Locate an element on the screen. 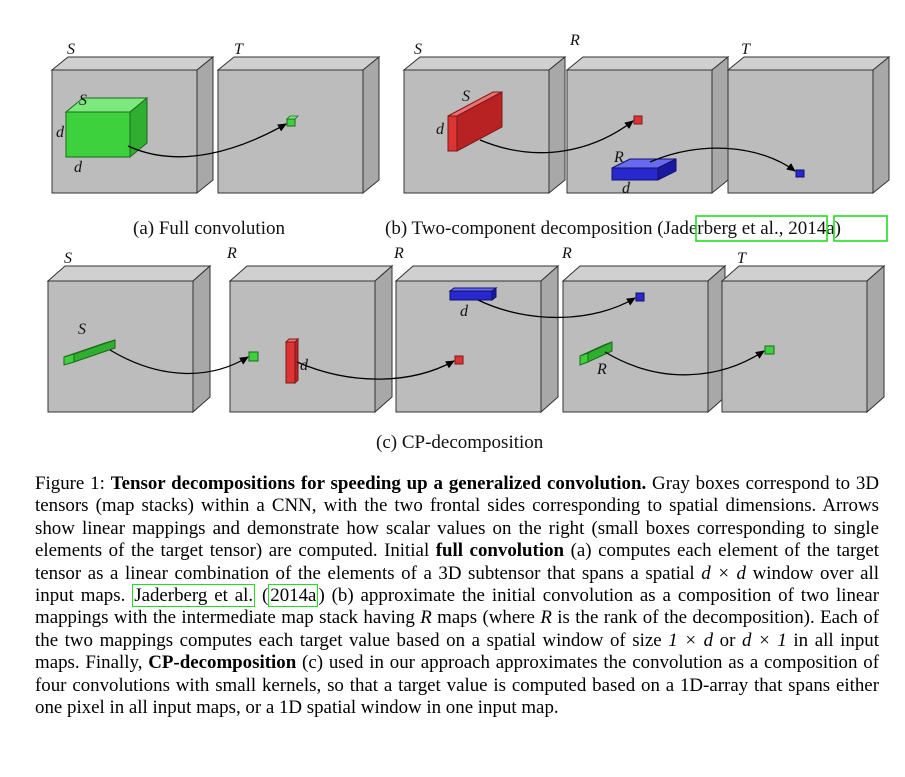 This screenshot has height=777, width=905. label-c-d1: d is located at coordinates (304, 365).